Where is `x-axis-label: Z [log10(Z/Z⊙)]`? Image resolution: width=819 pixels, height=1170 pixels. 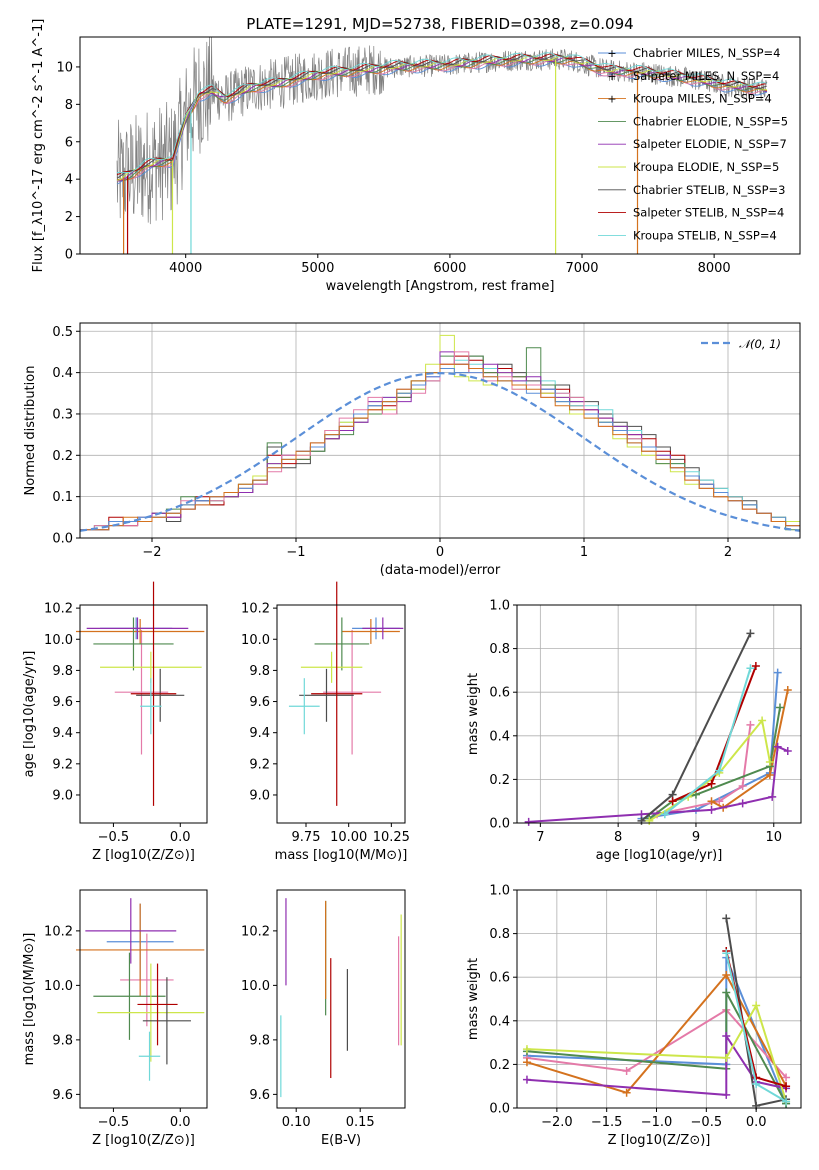 x-axis-label: Z [log10(Z/Z⊙)] is located at coordinates (659, 1140).